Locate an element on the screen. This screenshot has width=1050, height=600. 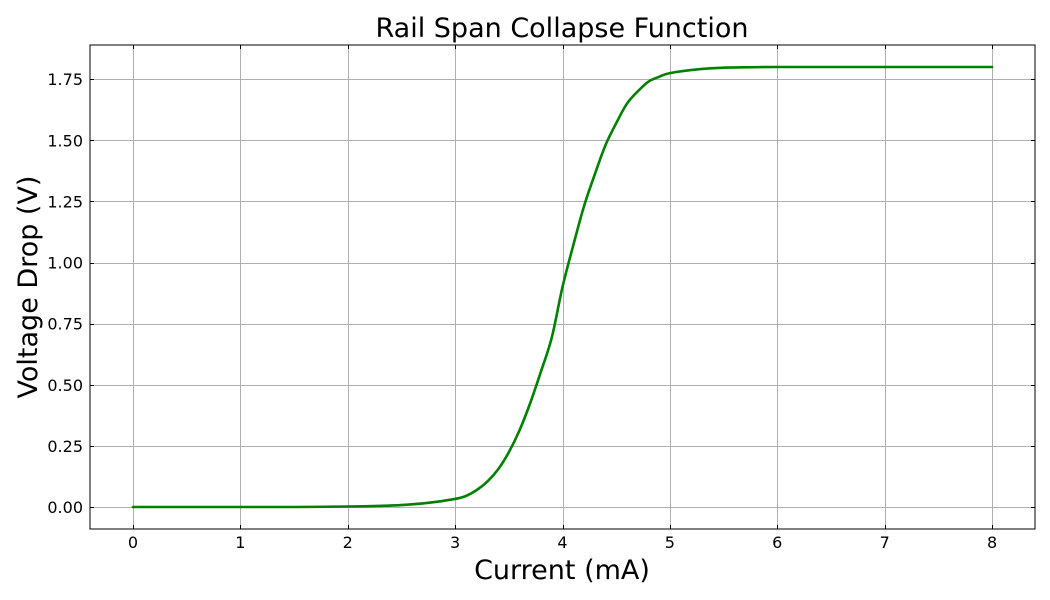
y-tick-label: 0.75 is located at coordinates (65, 324).